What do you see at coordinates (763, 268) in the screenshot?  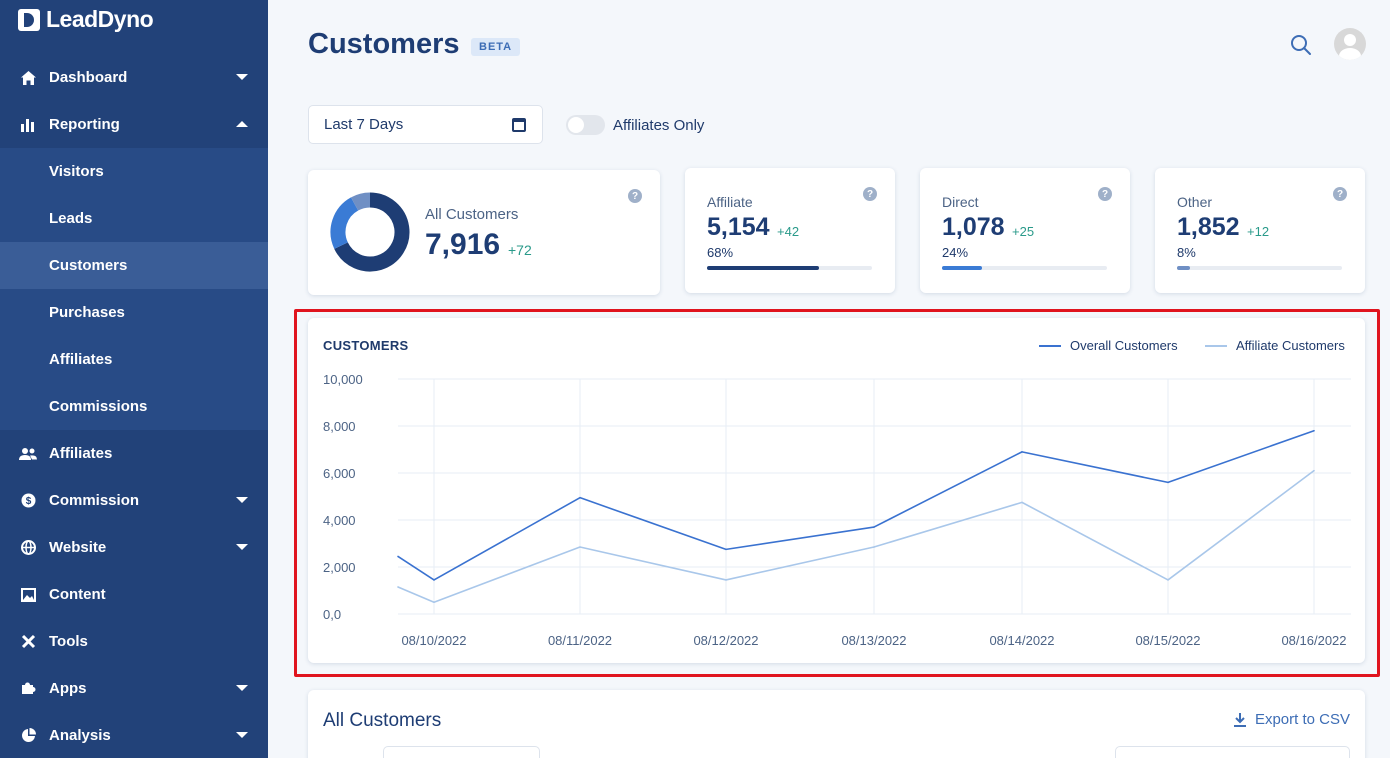 I see `affiliate-progress-fill` at bounding box center [763, 268].